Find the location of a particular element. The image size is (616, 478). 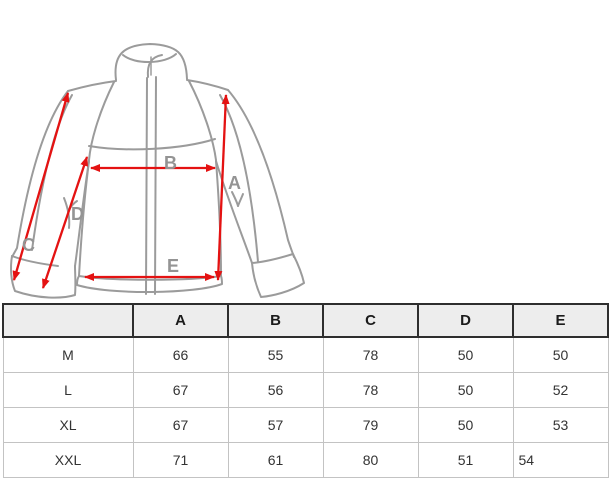

table-row-l: L 67 56 78 50 52 is located at coordinates (305, 390).